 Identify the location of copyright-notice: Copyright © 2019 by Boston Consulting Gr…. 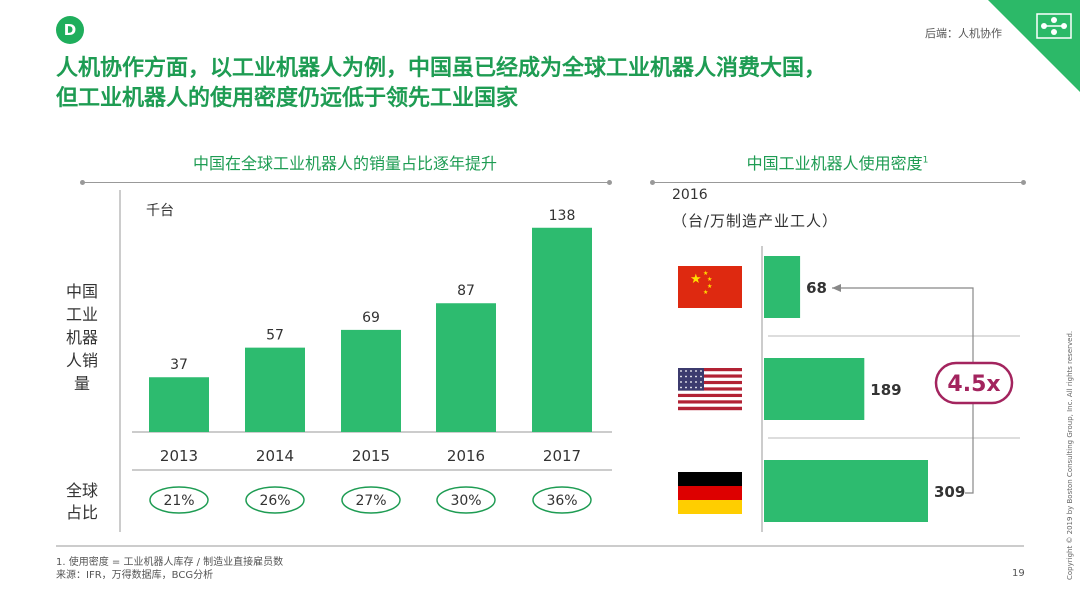
(1070, 455).